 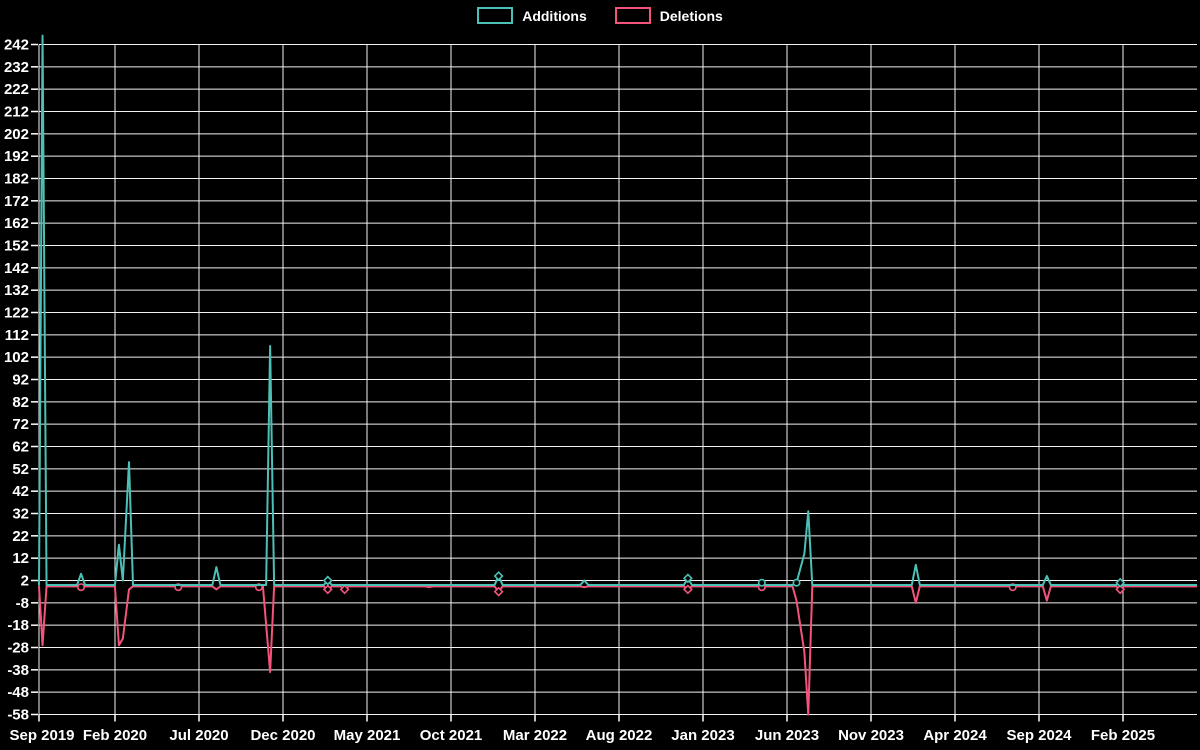 What do you see at coordinates (20, 514) in the screenshot?
I see `y-tick-label: 32` at bounding box center [20, 514].